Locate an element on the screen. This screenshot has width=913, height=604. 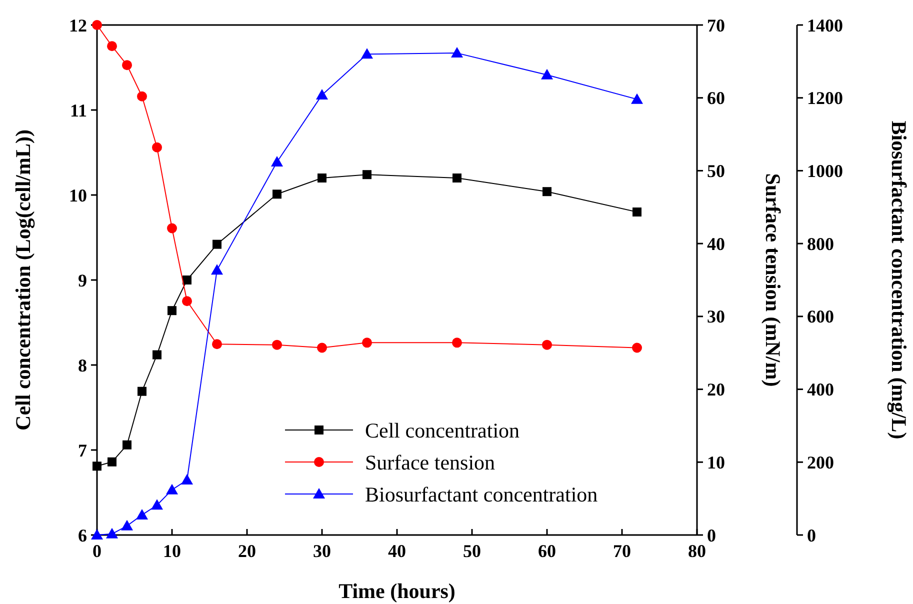
y2-tick-label: 30 is located at coordinates (716, 316).